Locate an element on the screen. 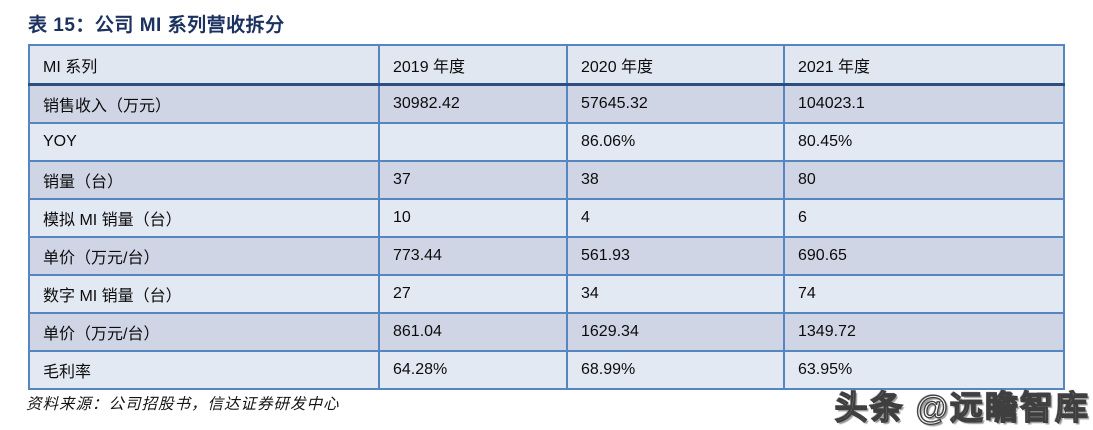 Image resolution: width=1093 pixels, height=430 pixels. table-row: YOY 86.06% 80.45% is located at coordinates (546, 142).